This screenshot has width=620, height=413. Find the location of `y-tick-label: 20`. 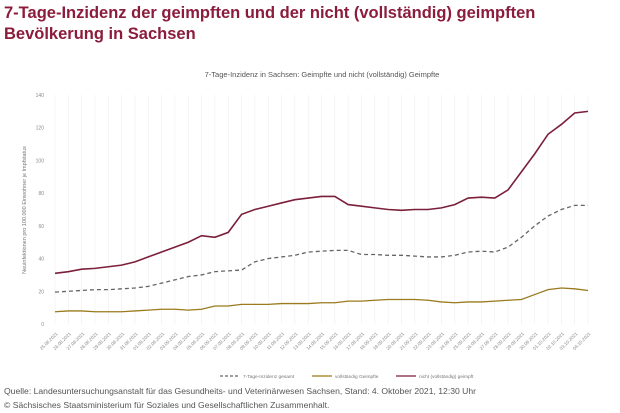

y-tick-label: 20 is located at coordinates (41, 292).